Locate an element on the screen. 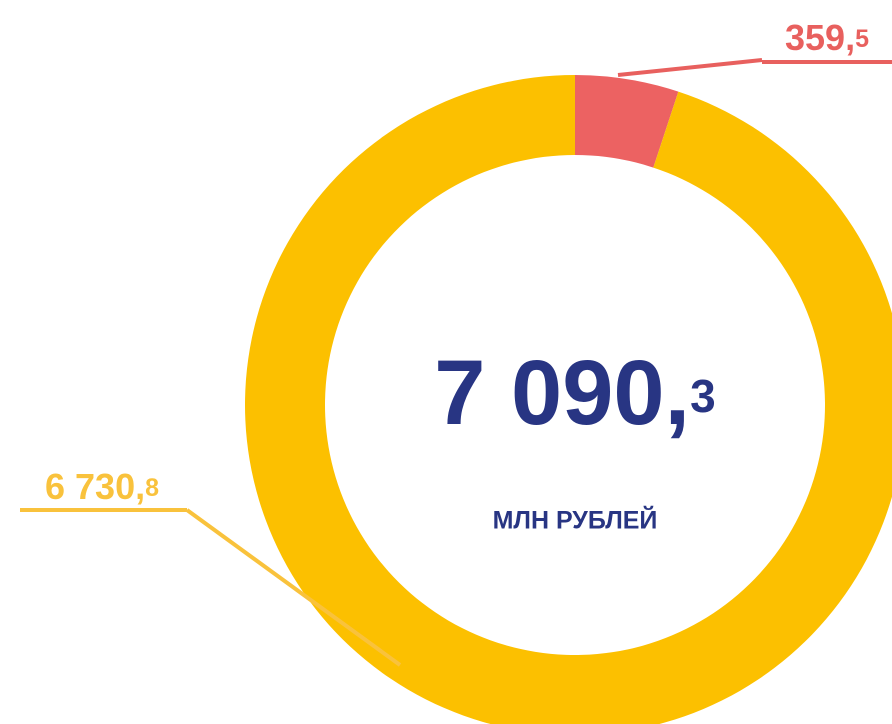 The height and width of the screenshot is (724, 892). center-total: 7 090,3 is located at coordinates (574, 393).